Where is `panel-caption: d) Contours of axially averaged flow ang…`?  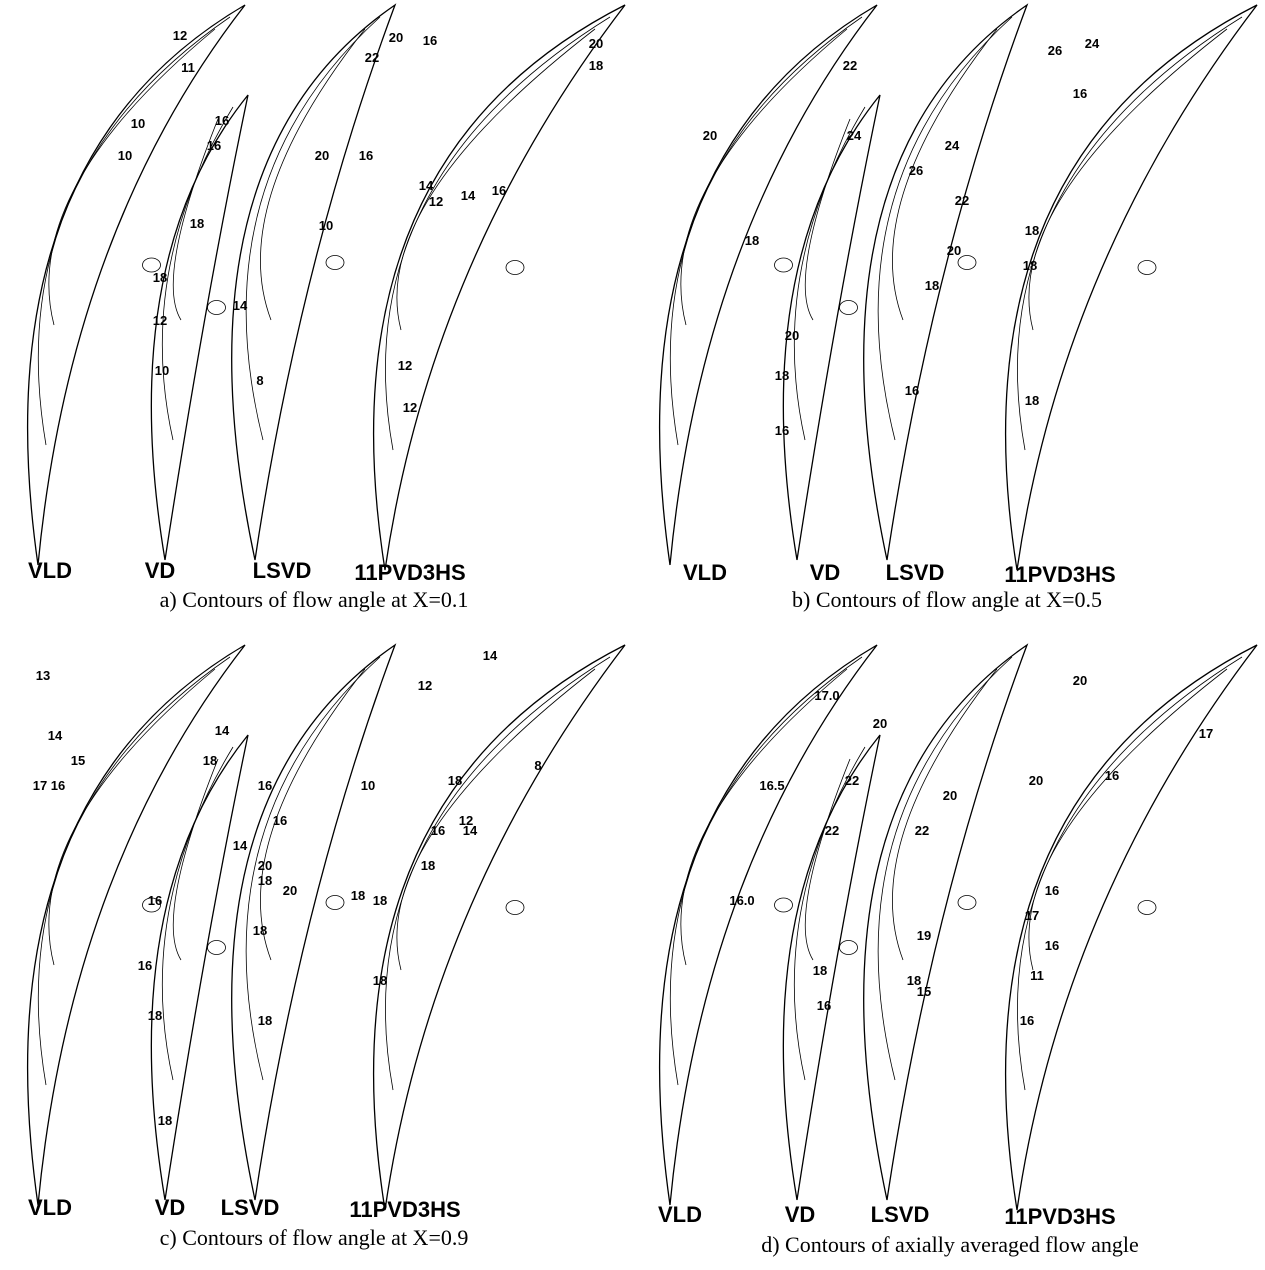 panel-caption: d) Contours of axially averaged flow ang… is located at coordinates (950, 1244).